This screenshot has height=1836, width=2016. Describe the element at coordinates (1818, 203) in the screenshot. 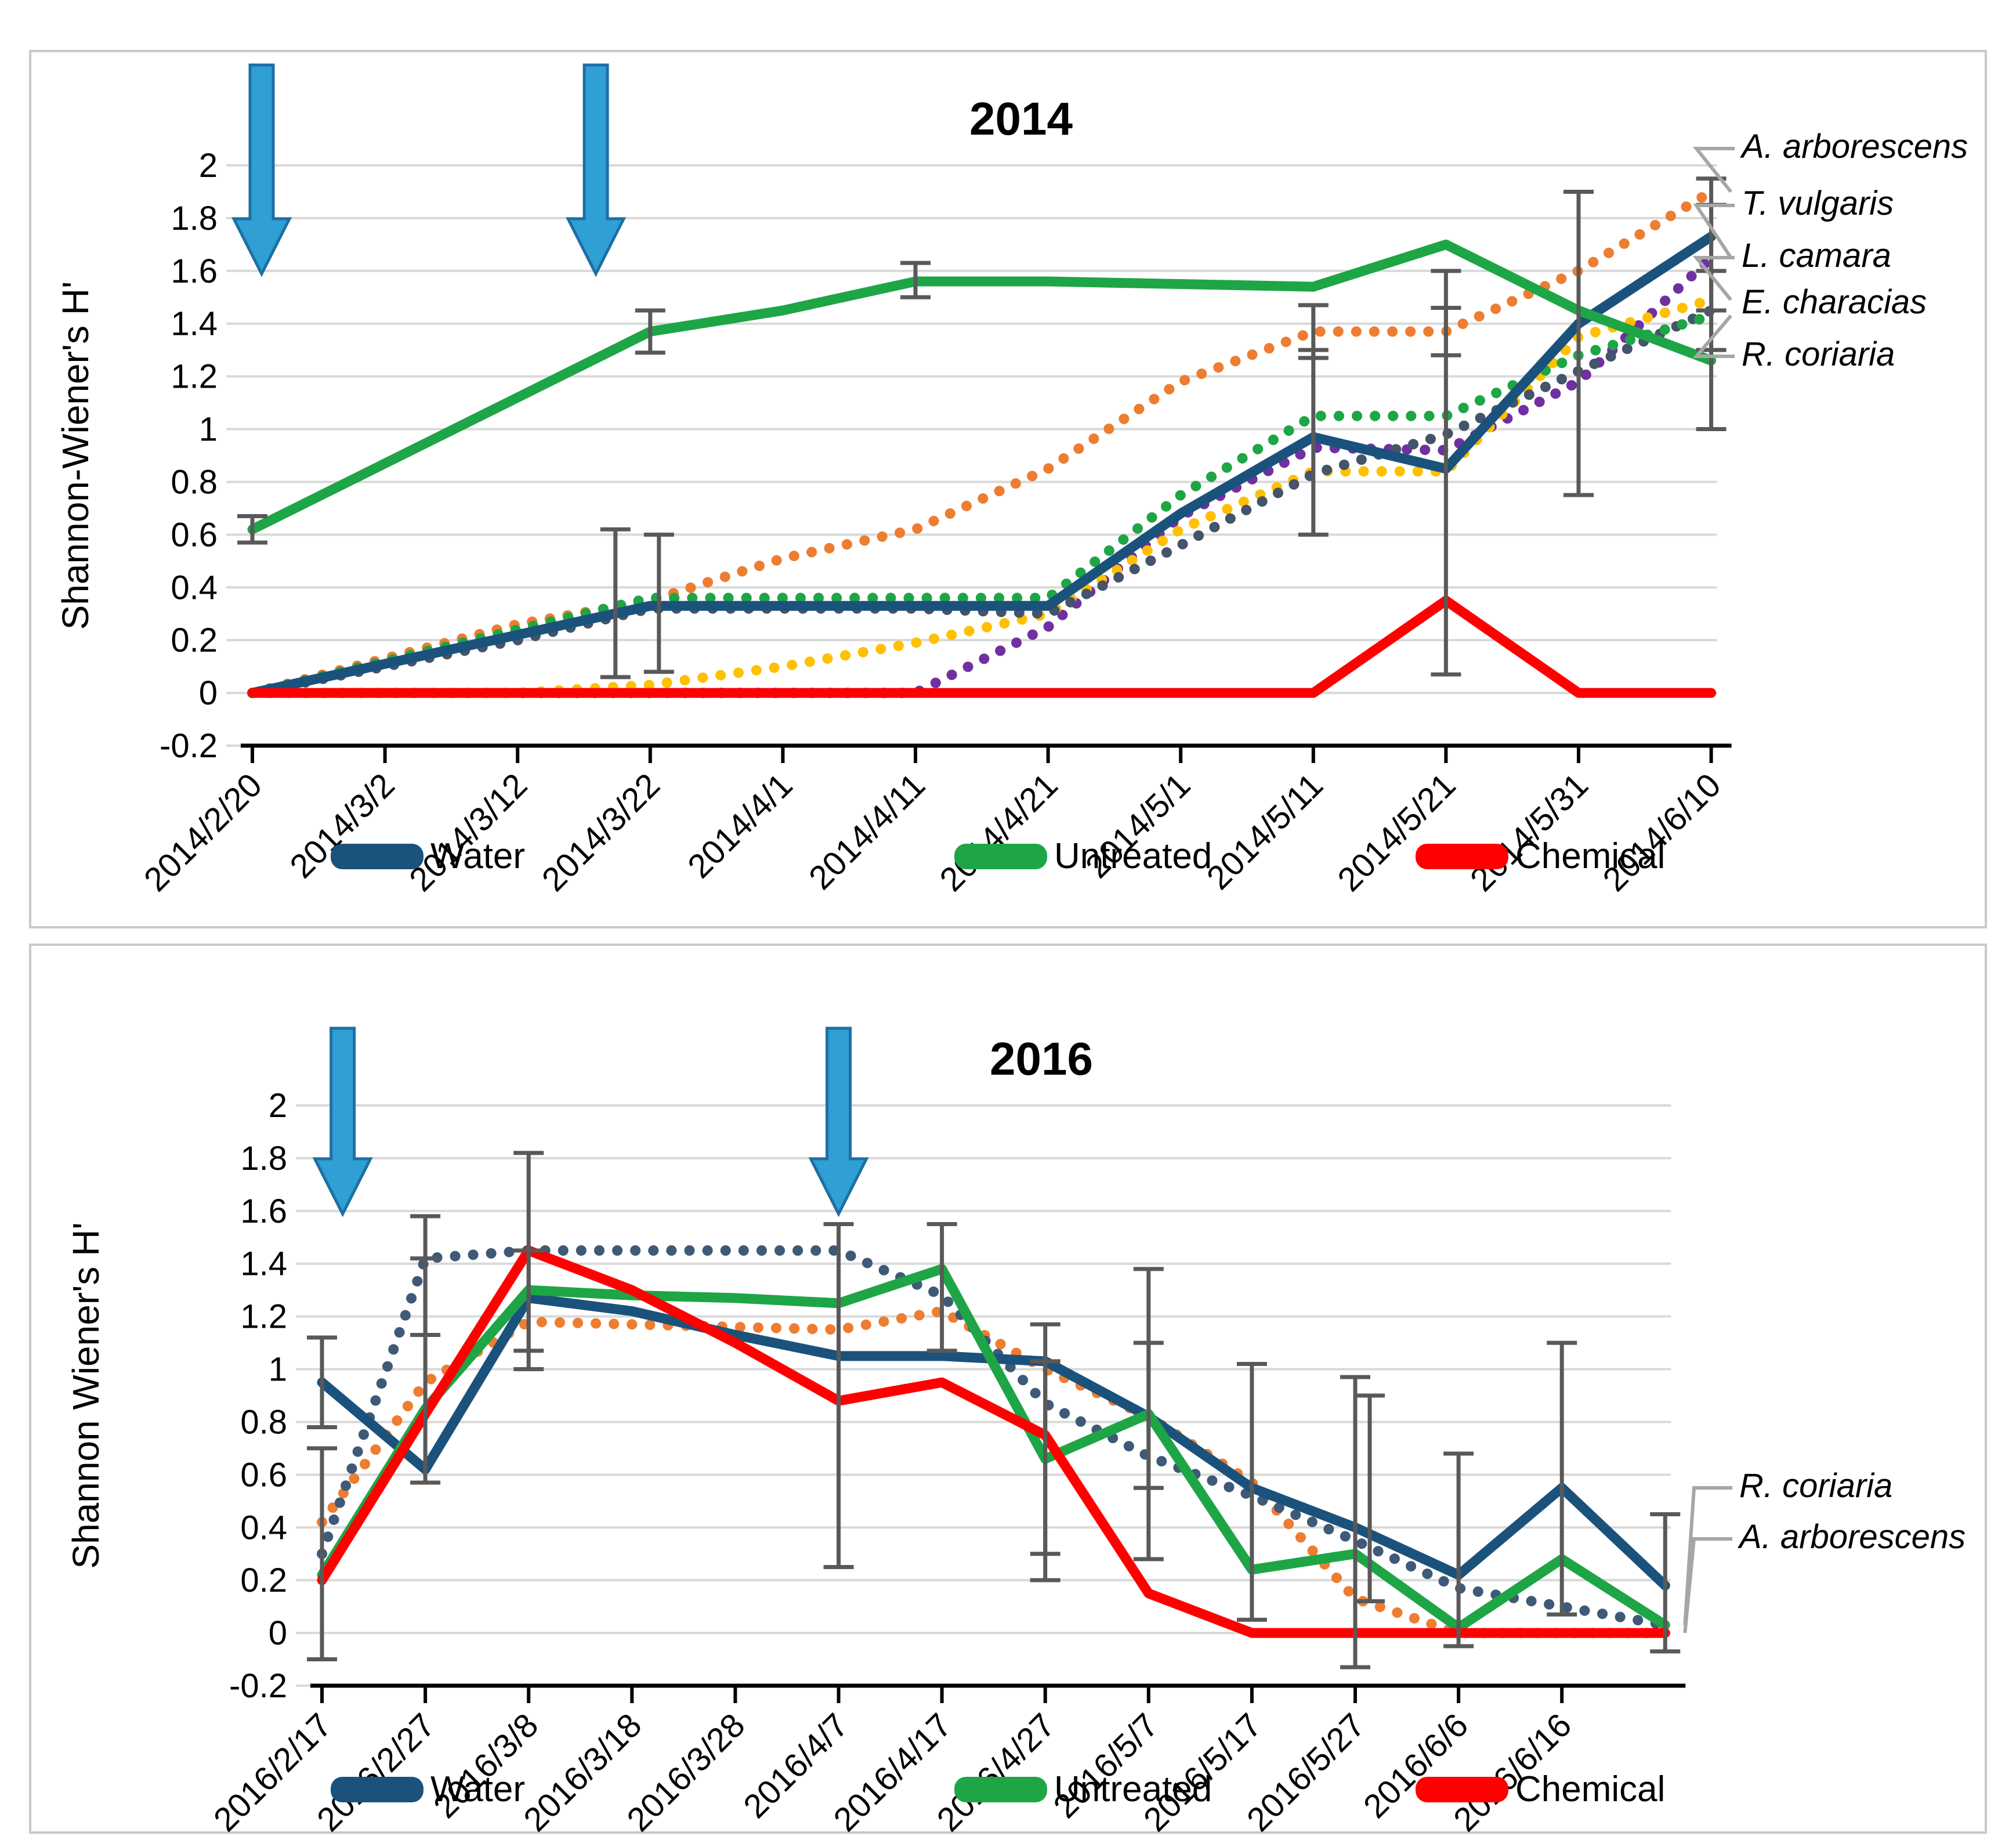

I see `species-label-t-vulgaris: T. vulgaris` at that location.